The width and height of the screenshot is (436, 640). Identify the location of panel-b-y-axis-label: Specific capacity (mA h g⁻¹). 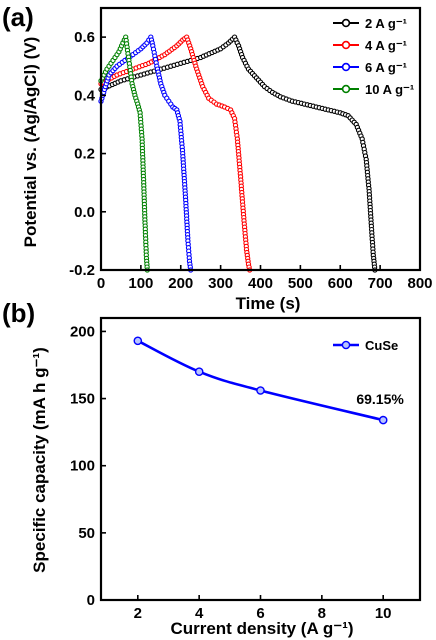
(39, 460).